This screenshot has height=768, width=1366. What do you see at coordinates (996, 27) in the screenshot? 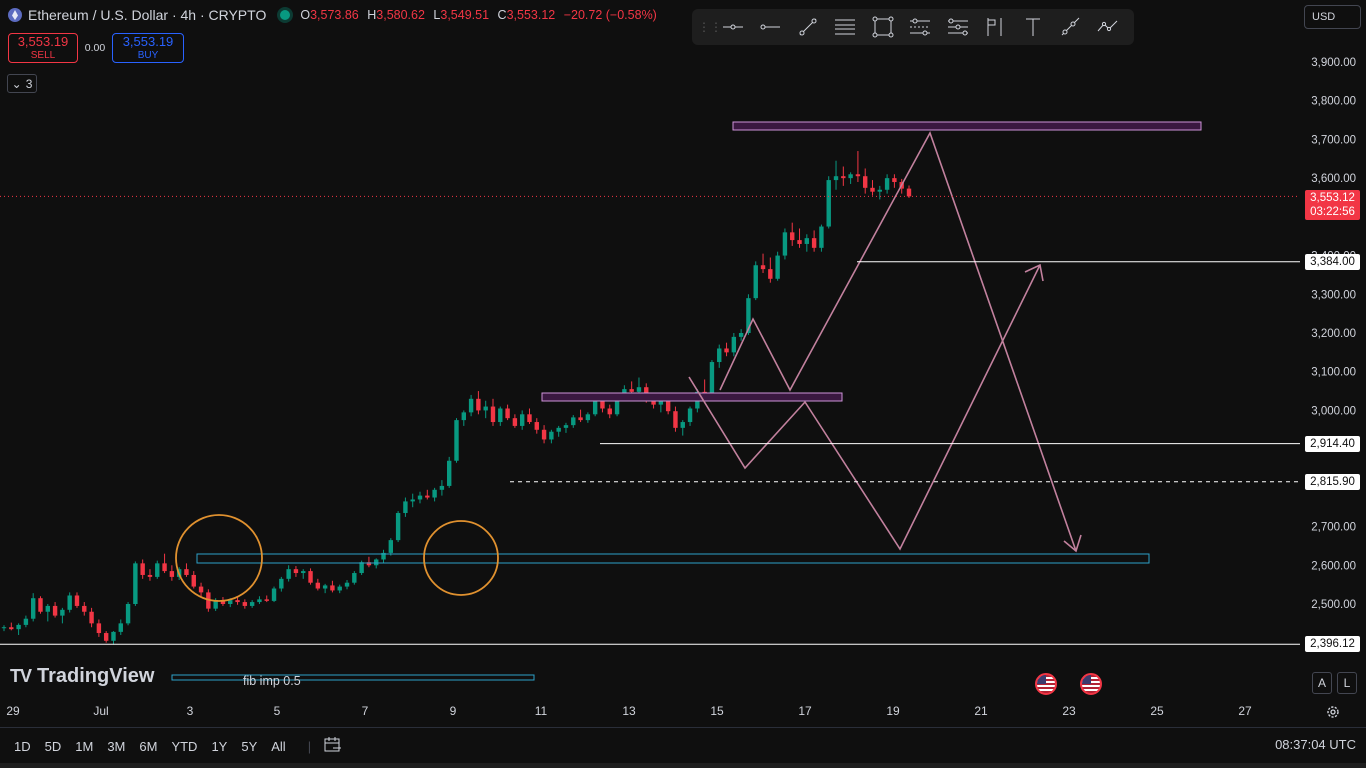
I see `price-range-icon` at bounding box center [996, 27].